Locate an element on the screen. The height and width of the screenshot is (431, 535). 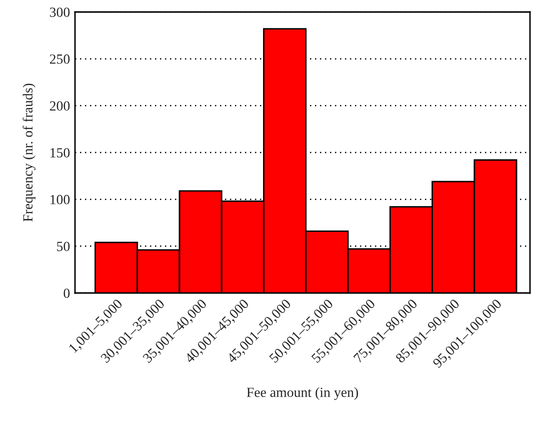
y-tick-label: 150 is located at coordinates (60, 153).